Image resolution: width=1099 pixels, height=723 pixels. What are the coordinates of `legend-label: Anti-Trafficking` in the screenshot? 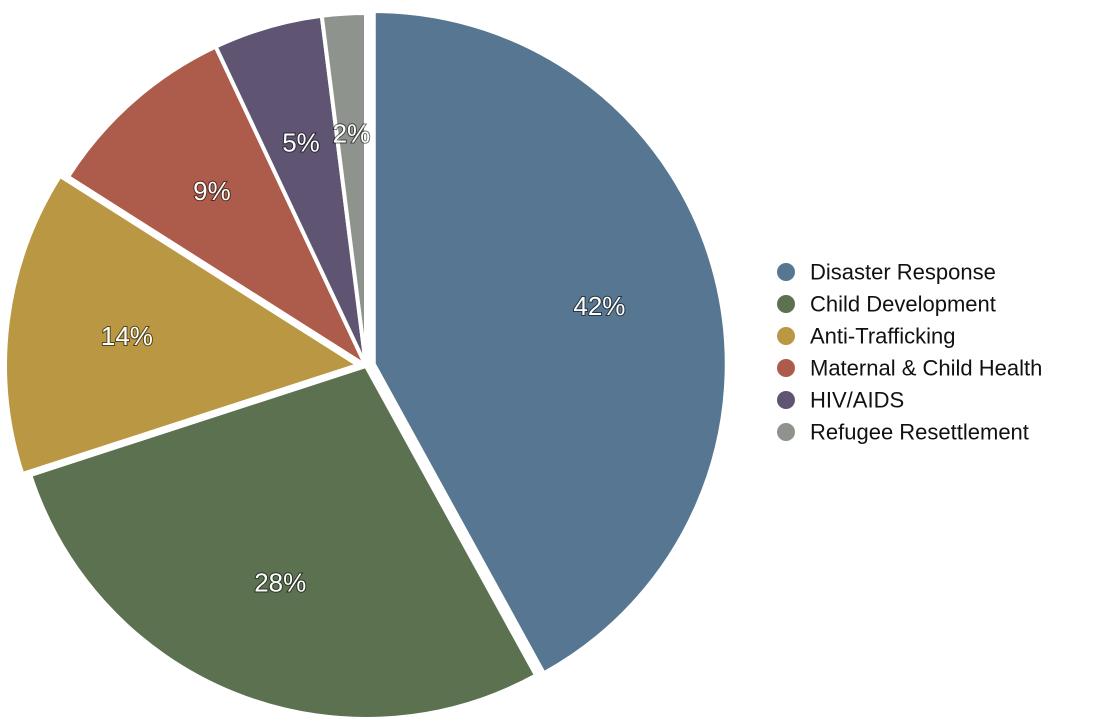 It's located at (883, 336).